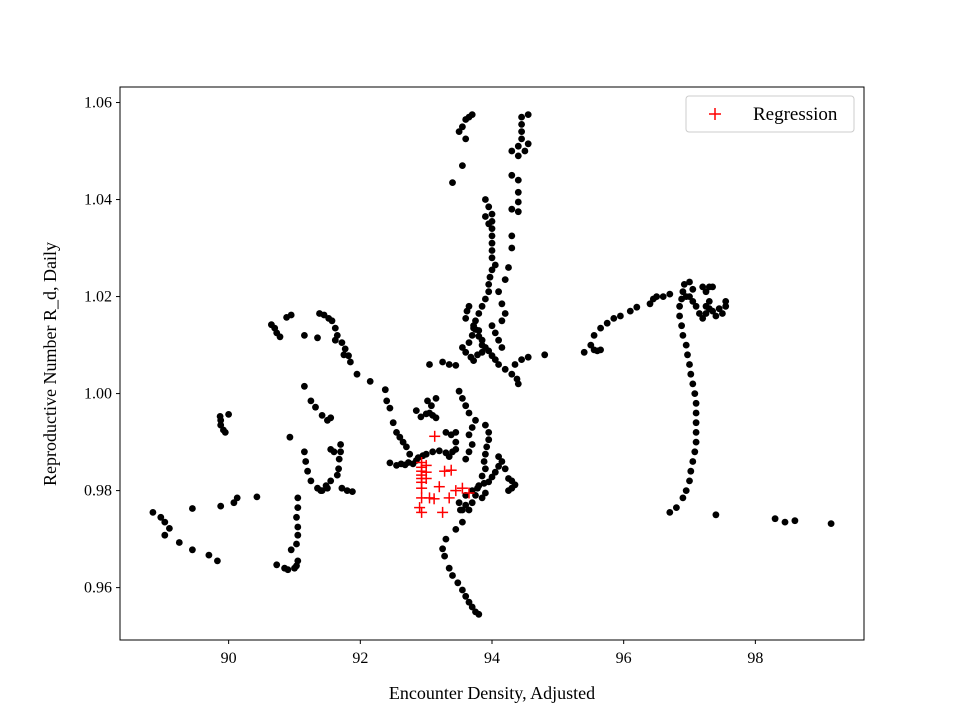  What do you see at coordinates (755, 658) in the screenshot?
I see `x-tick-label: 98` at bounding box center [755, 658].